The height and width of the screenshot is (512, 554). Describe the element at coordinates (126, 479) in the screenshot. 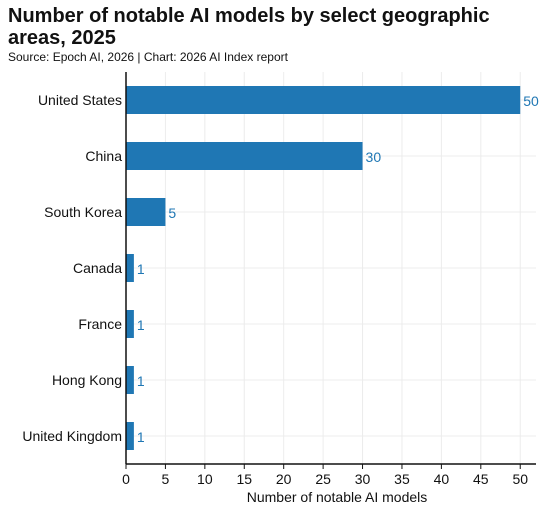

I see `x-tick-label: 0` at that location.